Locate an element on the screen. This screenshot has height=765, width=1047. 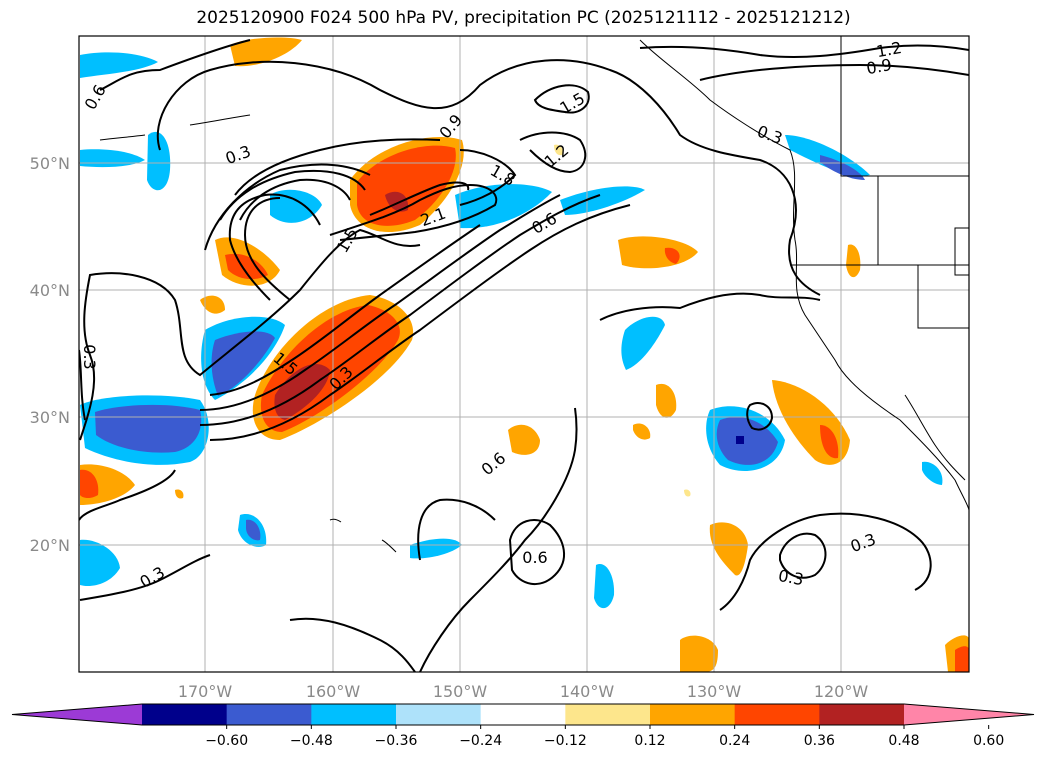
colorbar-tick-label: −0.24 is located at coordinates (480, 741).